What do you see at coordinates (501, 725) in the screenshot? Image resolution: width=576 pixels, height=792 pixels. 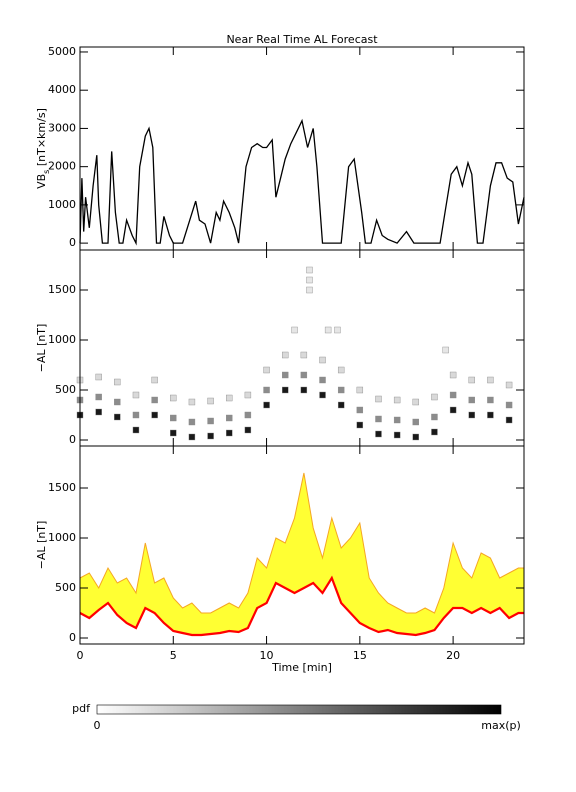 I see `colorbar-max: max(p)` at bounding box center [501, 725].